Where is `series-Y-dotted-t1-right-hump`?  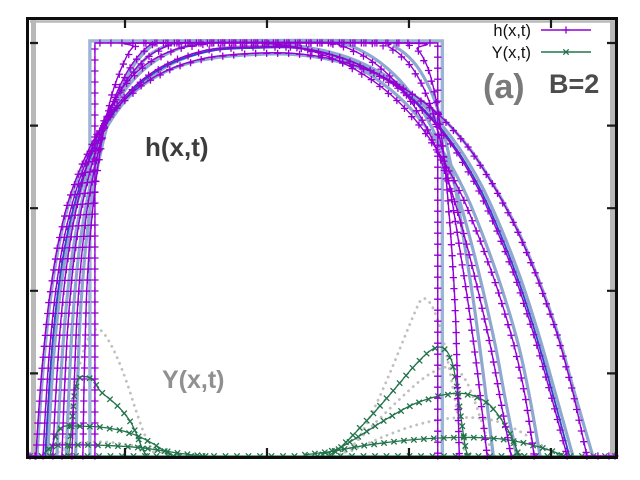 series-Y-dotted-t1-right-hump is located at coordinates (407, 377).